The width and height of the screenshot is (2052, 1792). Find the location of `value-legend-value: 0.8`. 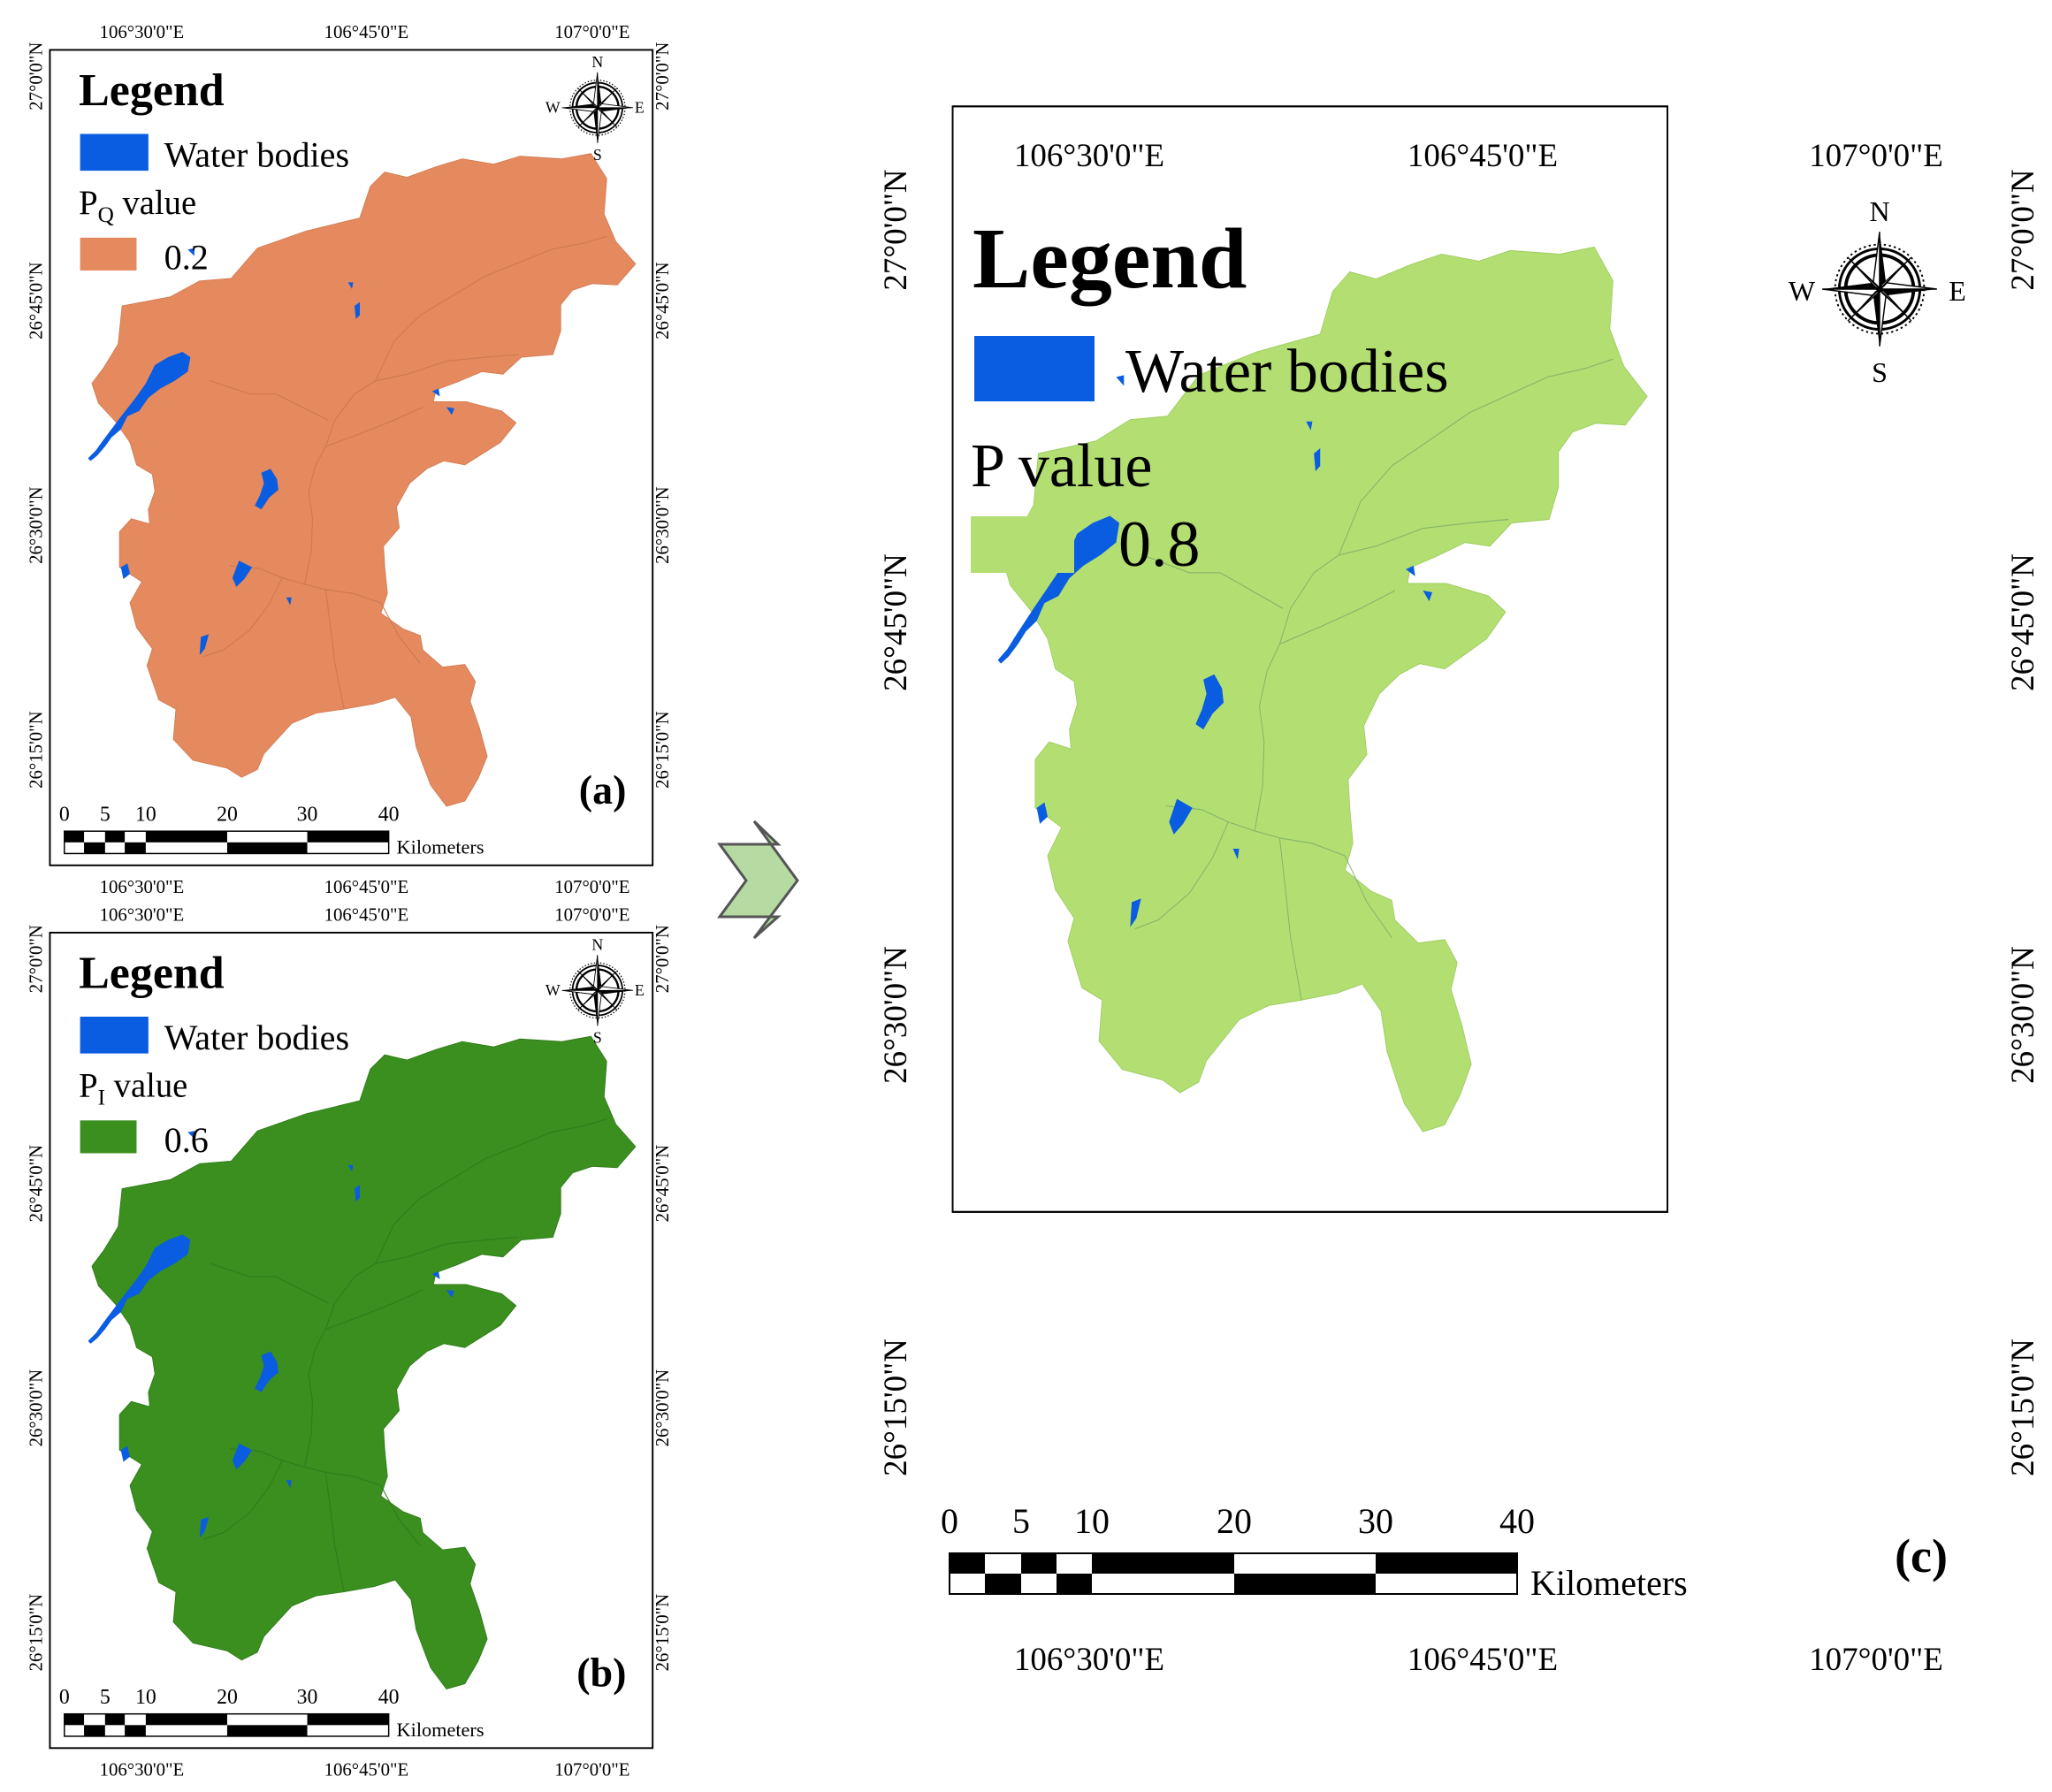

value-legend-value: 0.8 is located at coordinates (1159, 544).